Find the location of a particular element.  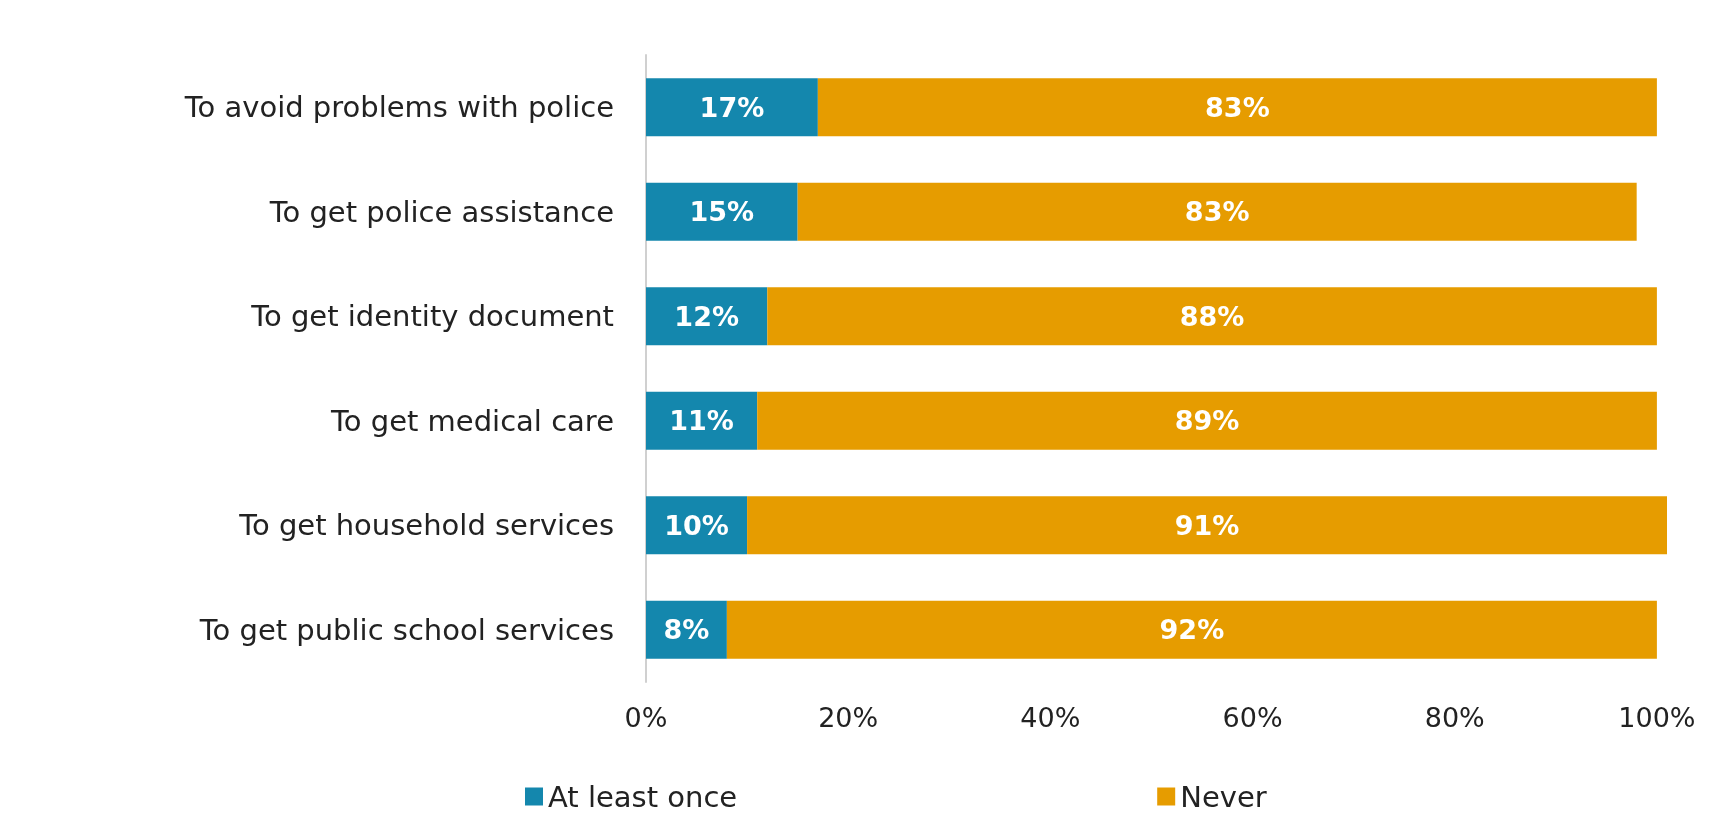

y-tick-label: To get medical care is located at coordinates (472, 420).